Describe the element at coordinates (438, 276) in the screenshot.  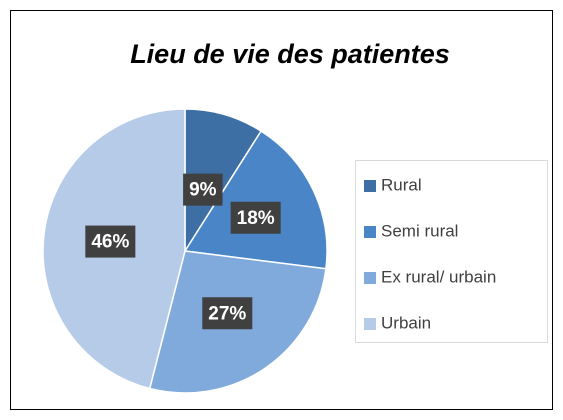
I see `legend-label: Ex rural/ urbain` at that location.